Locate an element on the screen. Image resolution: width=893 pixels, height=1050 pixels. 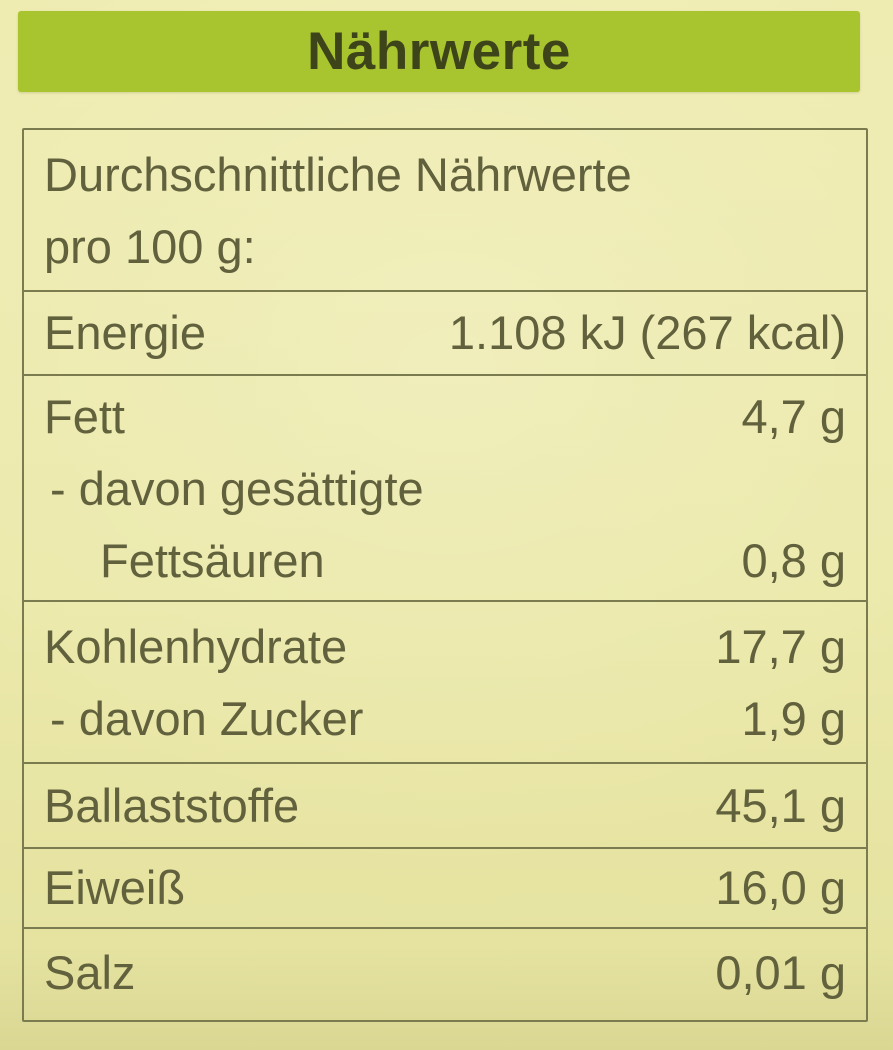
nutrient-label-eiweiss: Eiweiß is located at coordinates (115, 887).